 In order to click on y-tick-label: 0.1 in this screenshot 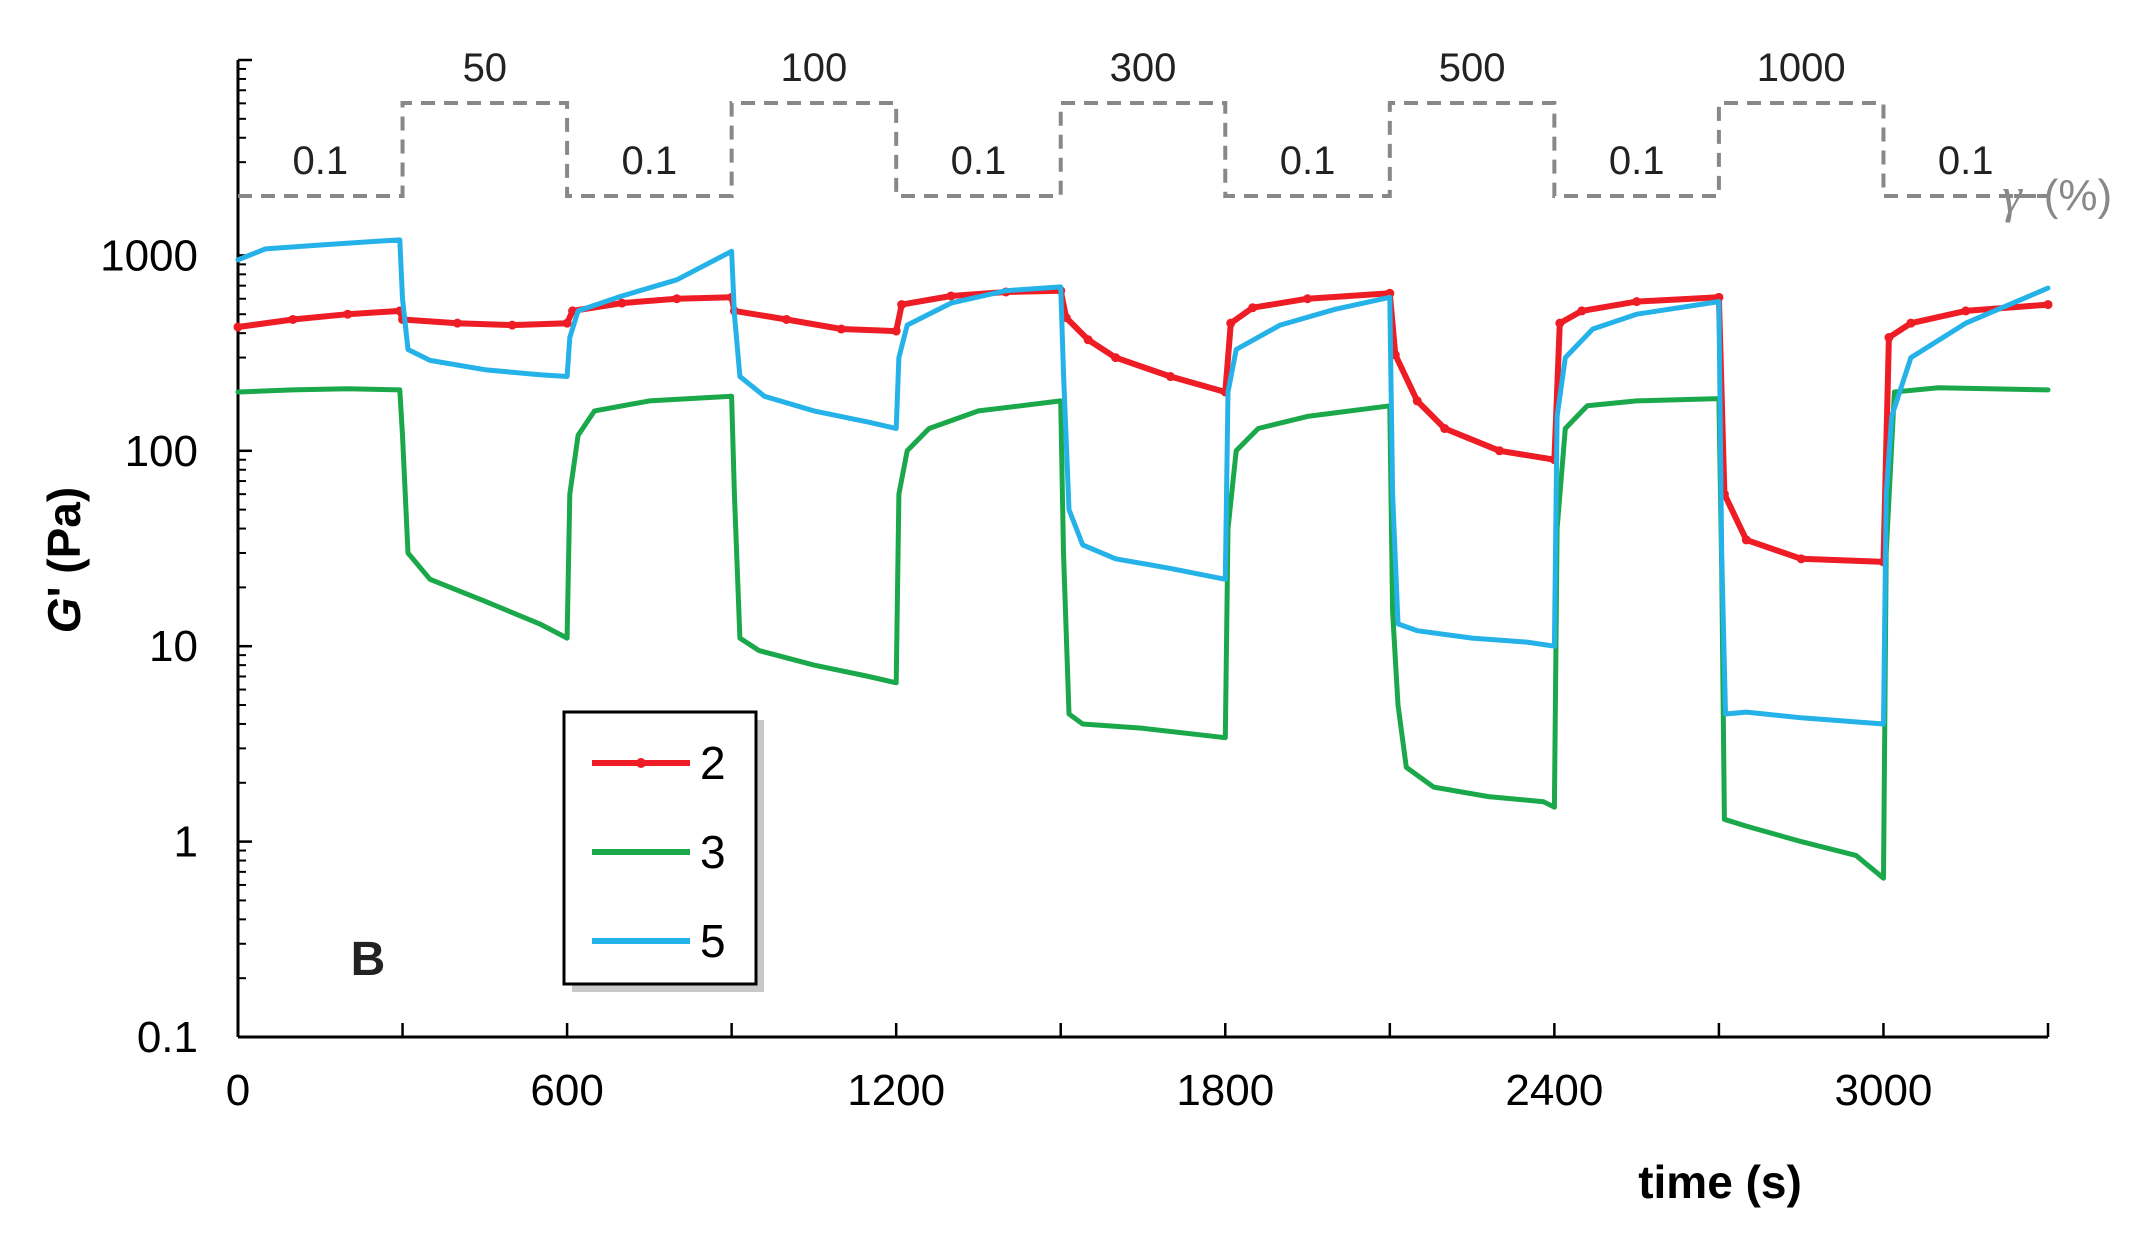, I will do `click(167, 1037)`.